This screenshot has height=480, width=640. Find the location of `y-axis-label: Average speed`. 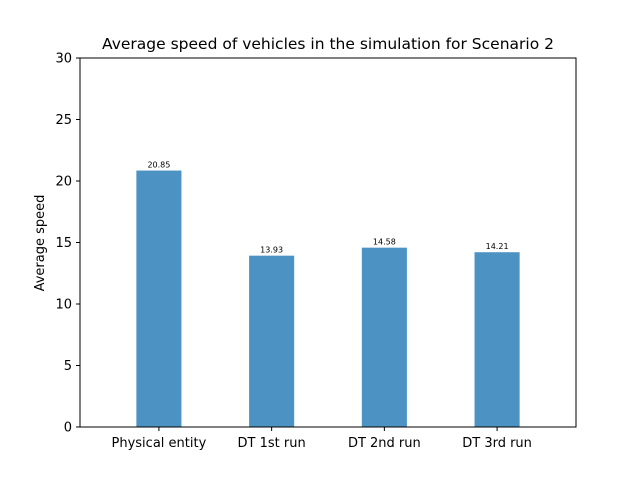

y-axis-label: Average speed is located at coordinates (40, 243).